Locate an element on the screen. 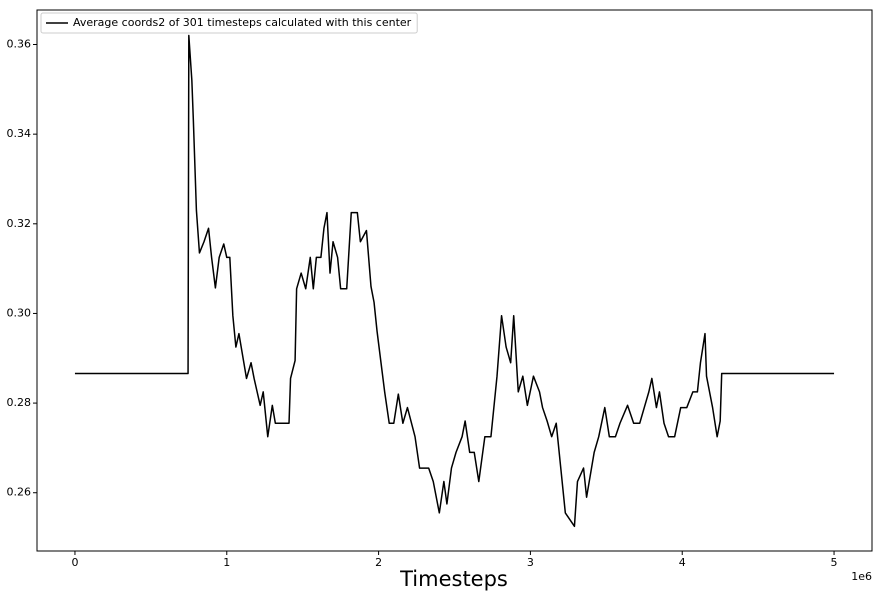 This screenshot has width=880, height=598. x-axis-label: Timesteps is located at coordinates (453, 579).